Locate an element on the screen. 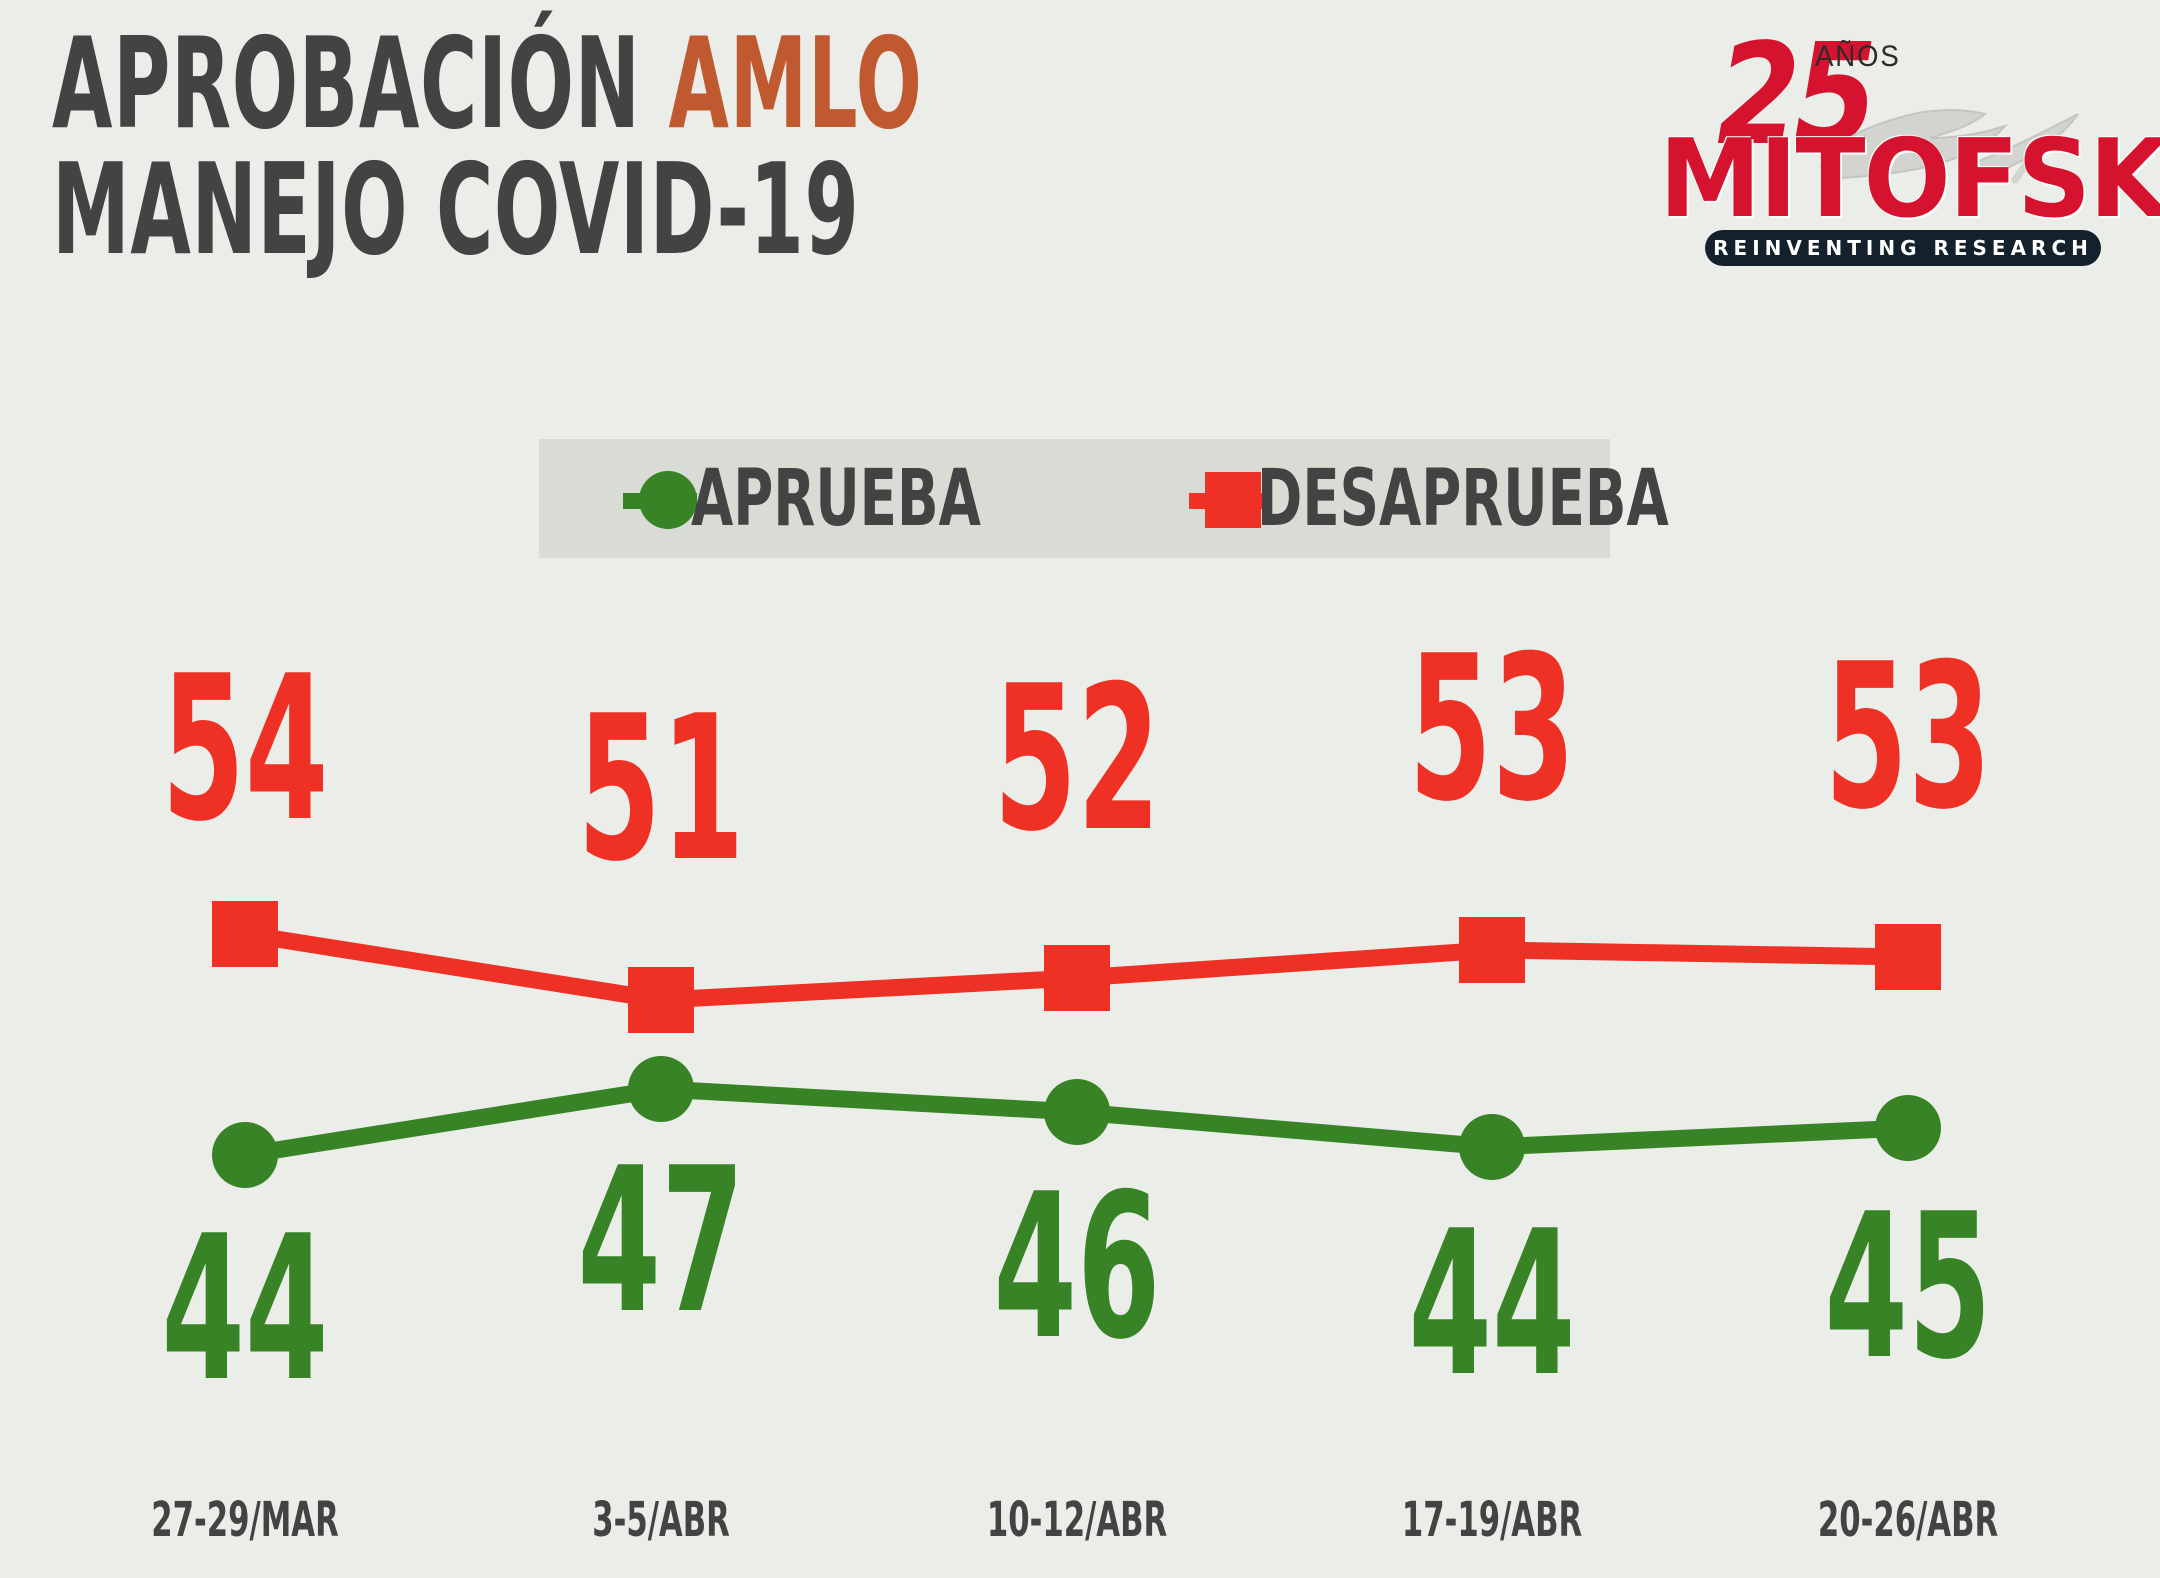 This screenshot has width=2160, height=1578. x-axis-label-4: 20-26/ABR is located at coordinates (1908, 1520).